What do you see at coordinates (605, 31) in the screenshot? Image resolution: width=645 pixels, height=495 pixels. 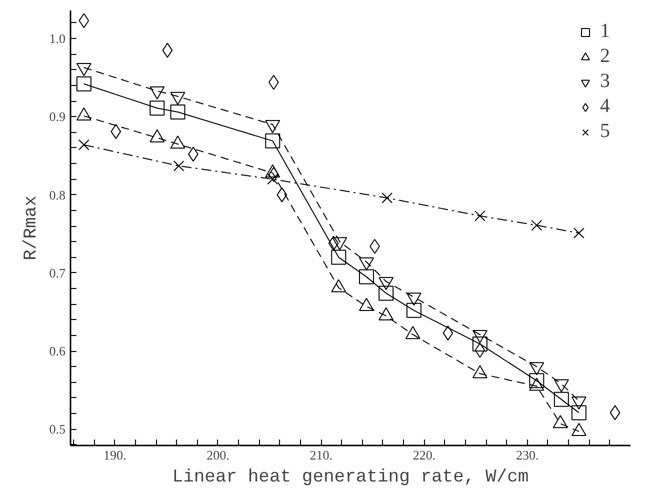 I see `legend-label: 1` at bounding box center [605, 31].